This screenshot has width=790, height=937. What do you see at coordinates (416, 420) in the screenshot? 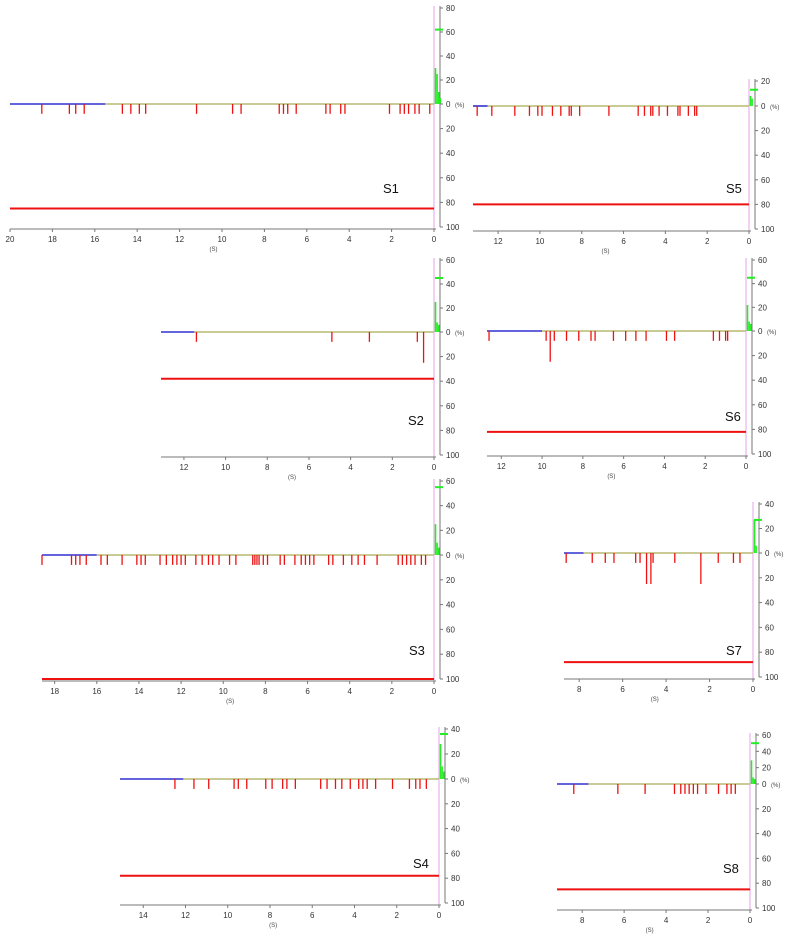
I see `panel-label: S2` at bounding box center [416, 420].